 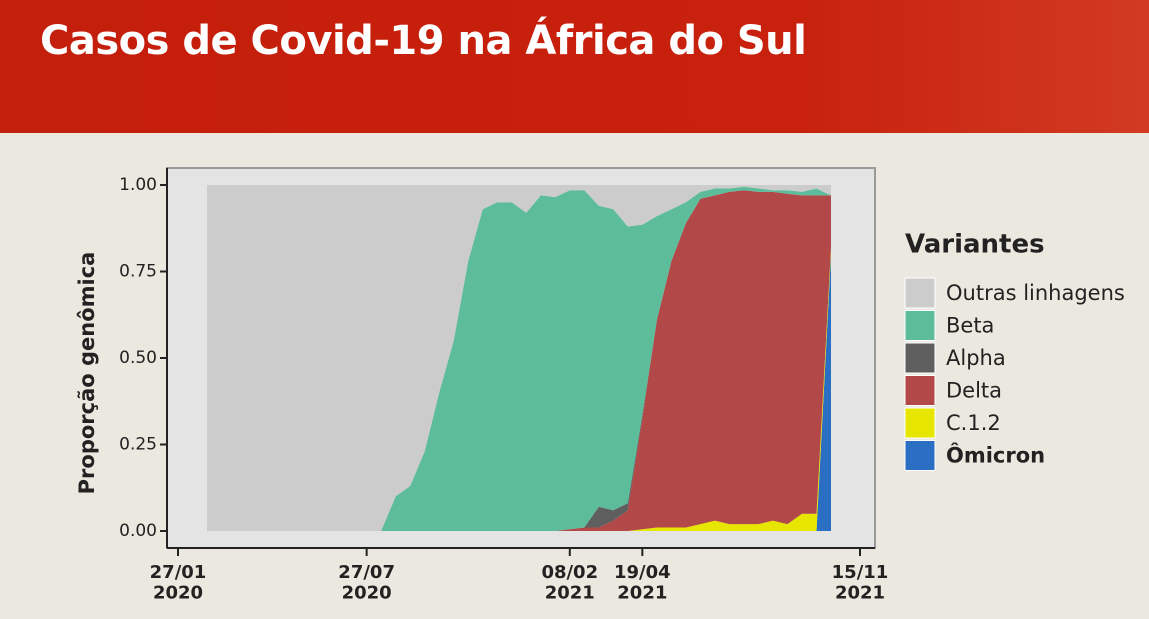 I want to click on y-tick-label: 0.25, so click(x=138, y=445).